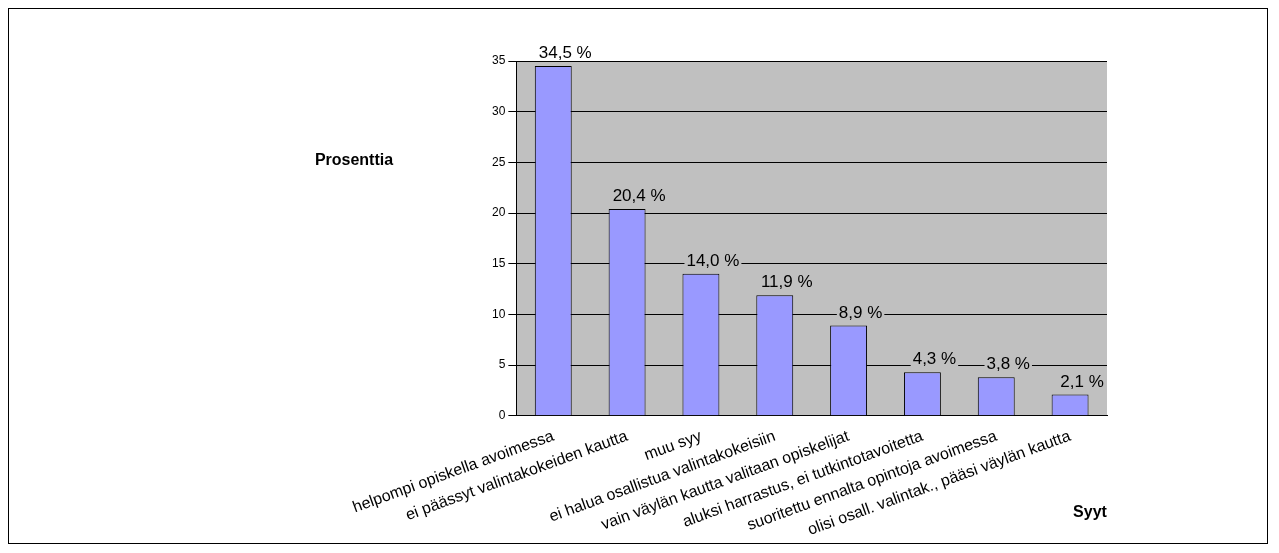 The height and width of the screenshot is (553, 1279). I want to click on x-axis-title: Syyt, so click(1090, 512).